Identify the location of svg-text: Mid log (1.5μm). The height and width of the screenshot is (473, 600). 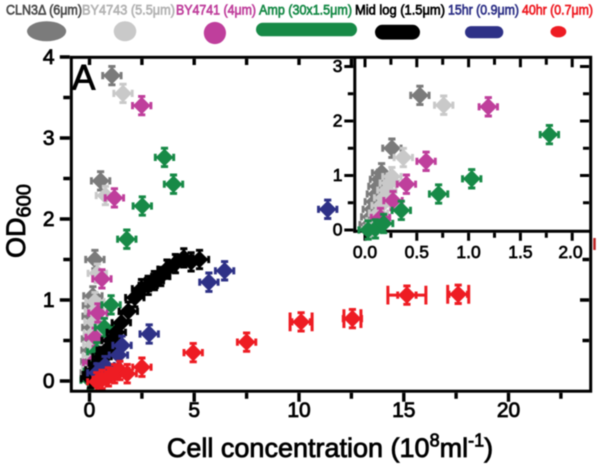
(400, 10).